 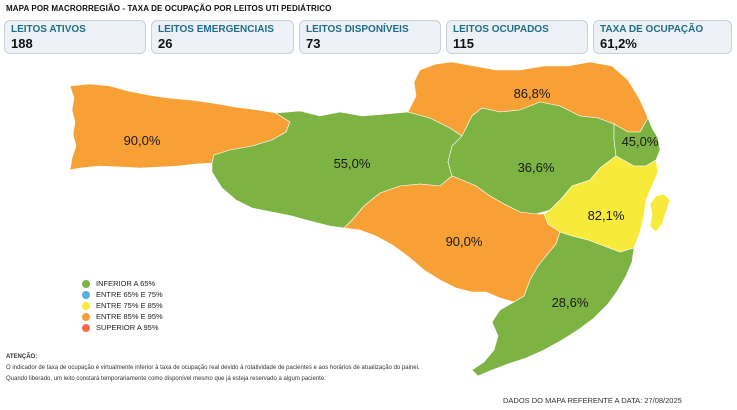 What do you see at coordinates (129, 294) in the screenshot?
I see `legend-label: ENTRE 65% E 75%` at bounding box center [129, 294].